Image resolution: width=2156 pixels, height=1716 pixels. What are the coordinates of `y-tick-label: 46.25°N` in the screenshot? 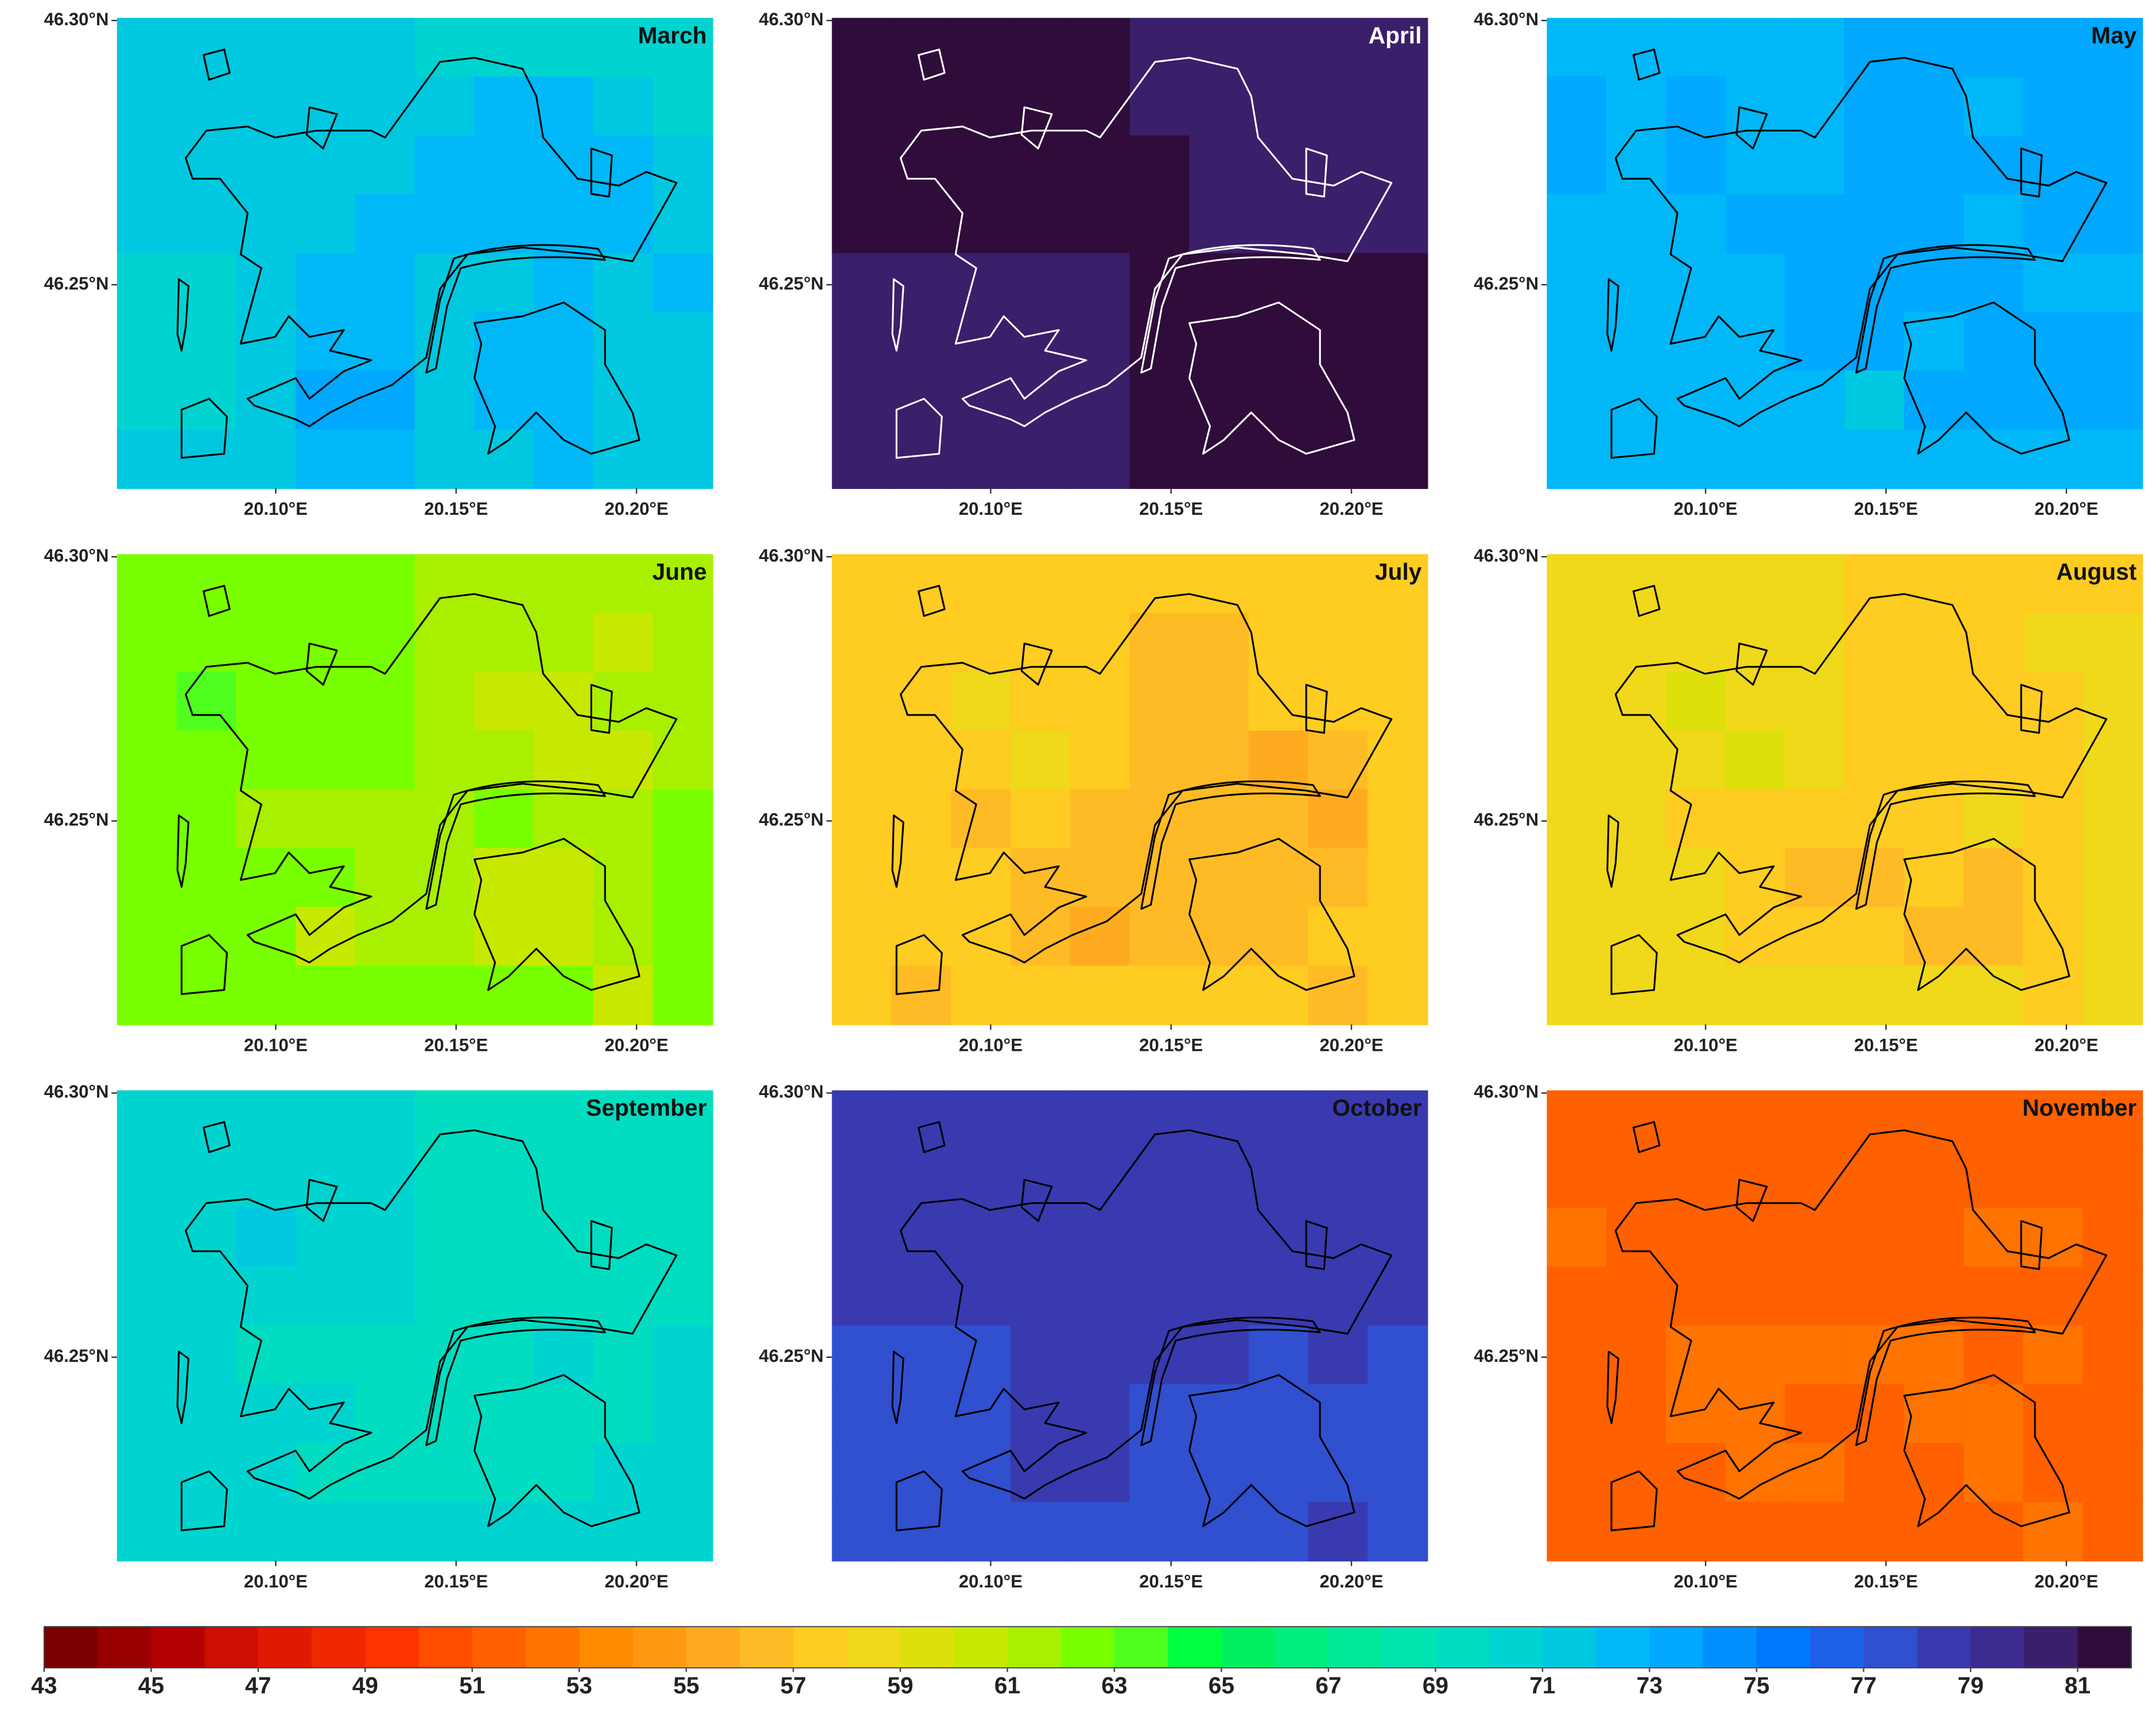 It's located at (1506, 820).